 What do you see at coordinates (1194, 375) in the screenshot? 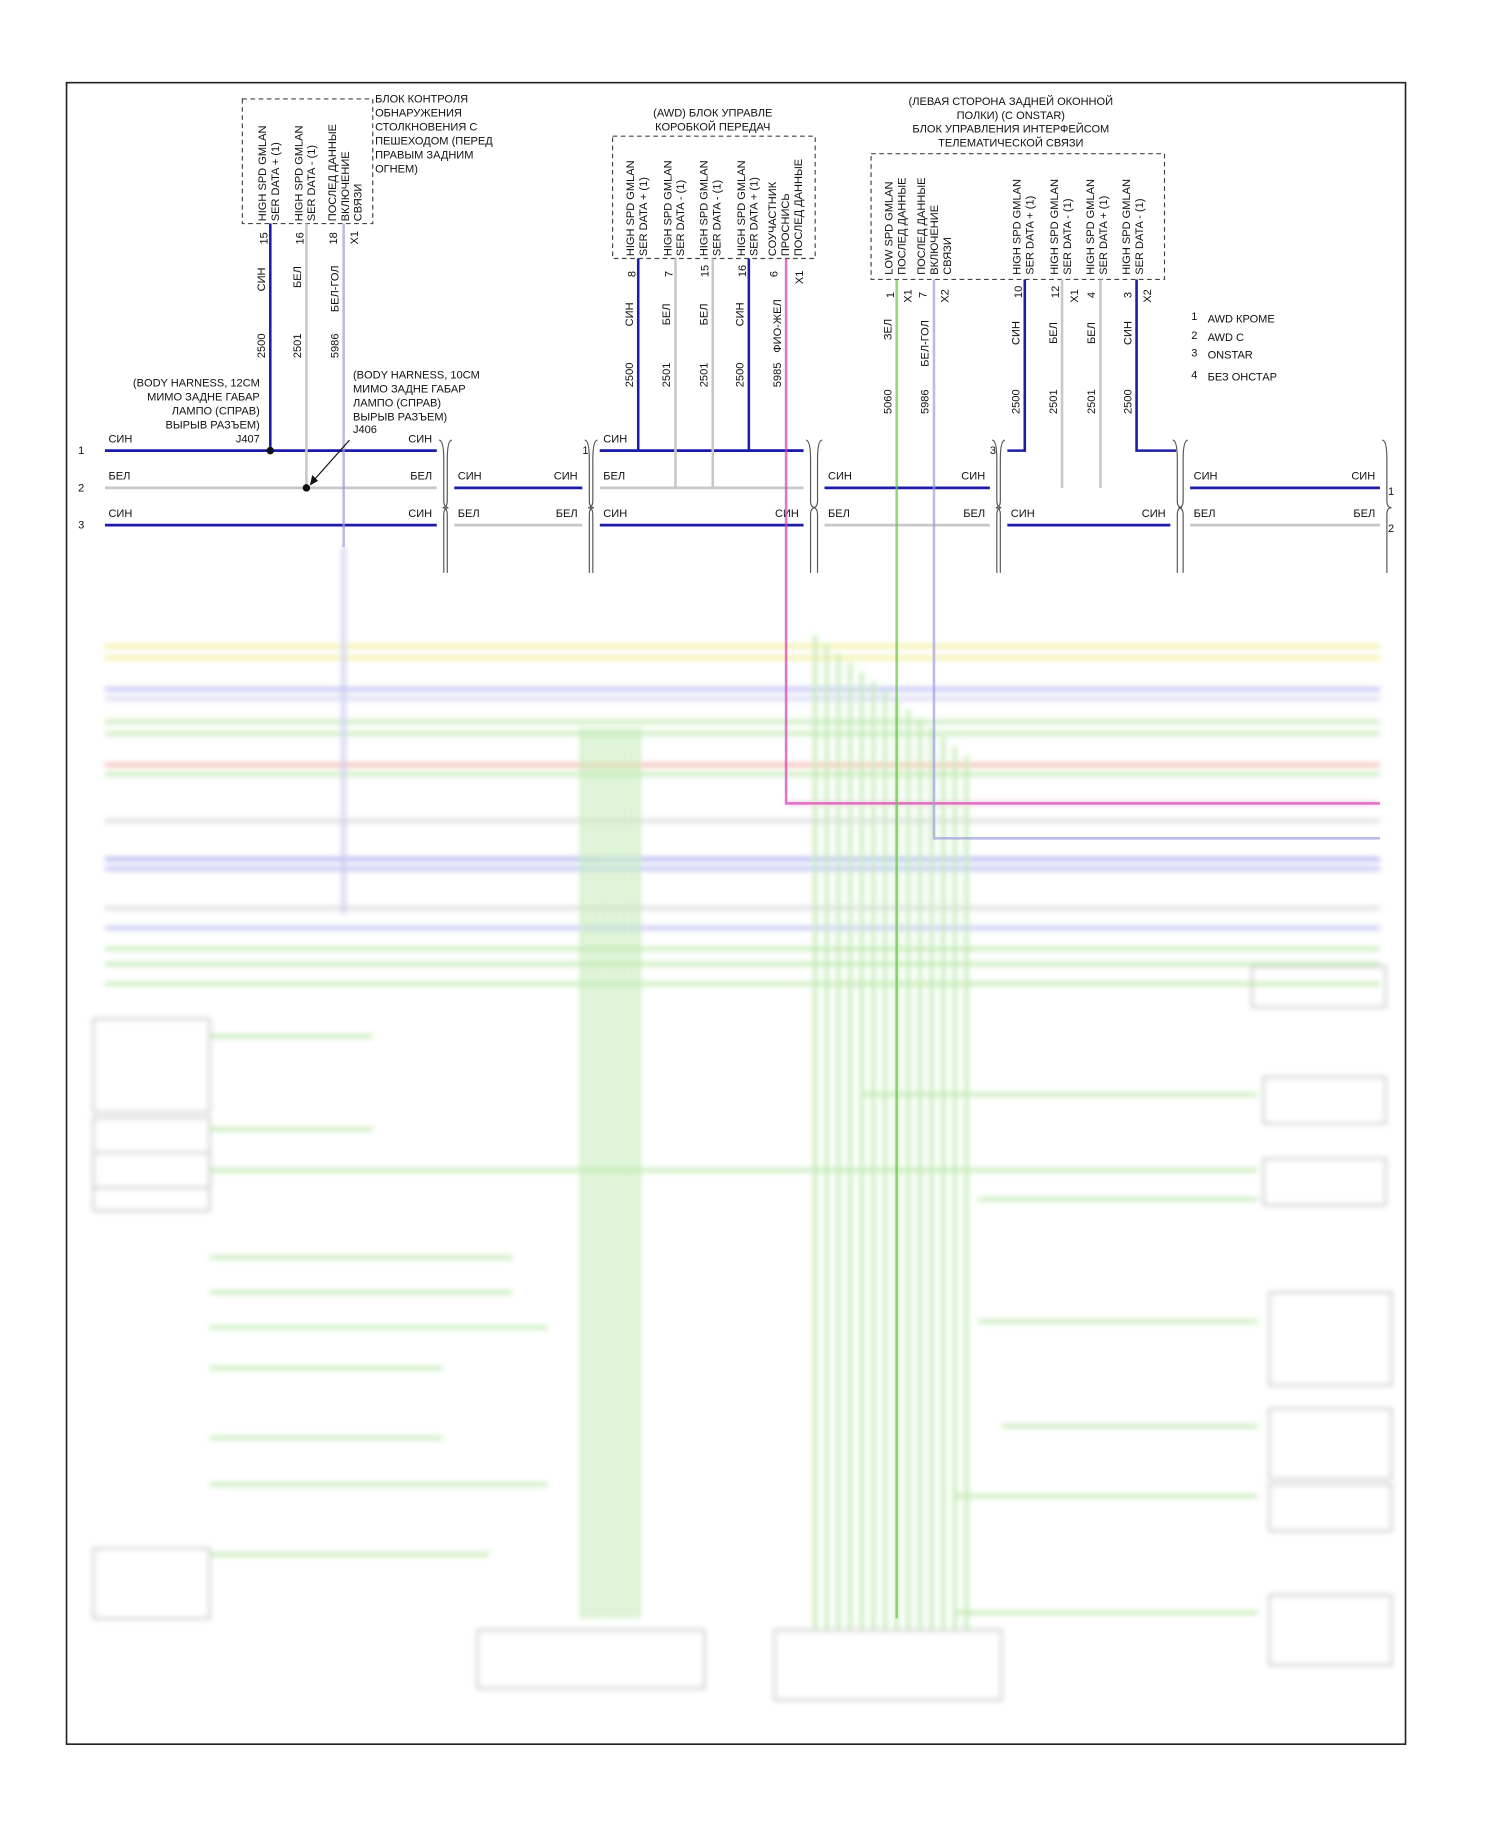
I see `legend-number: 4` at bounding box center [1194, 375].